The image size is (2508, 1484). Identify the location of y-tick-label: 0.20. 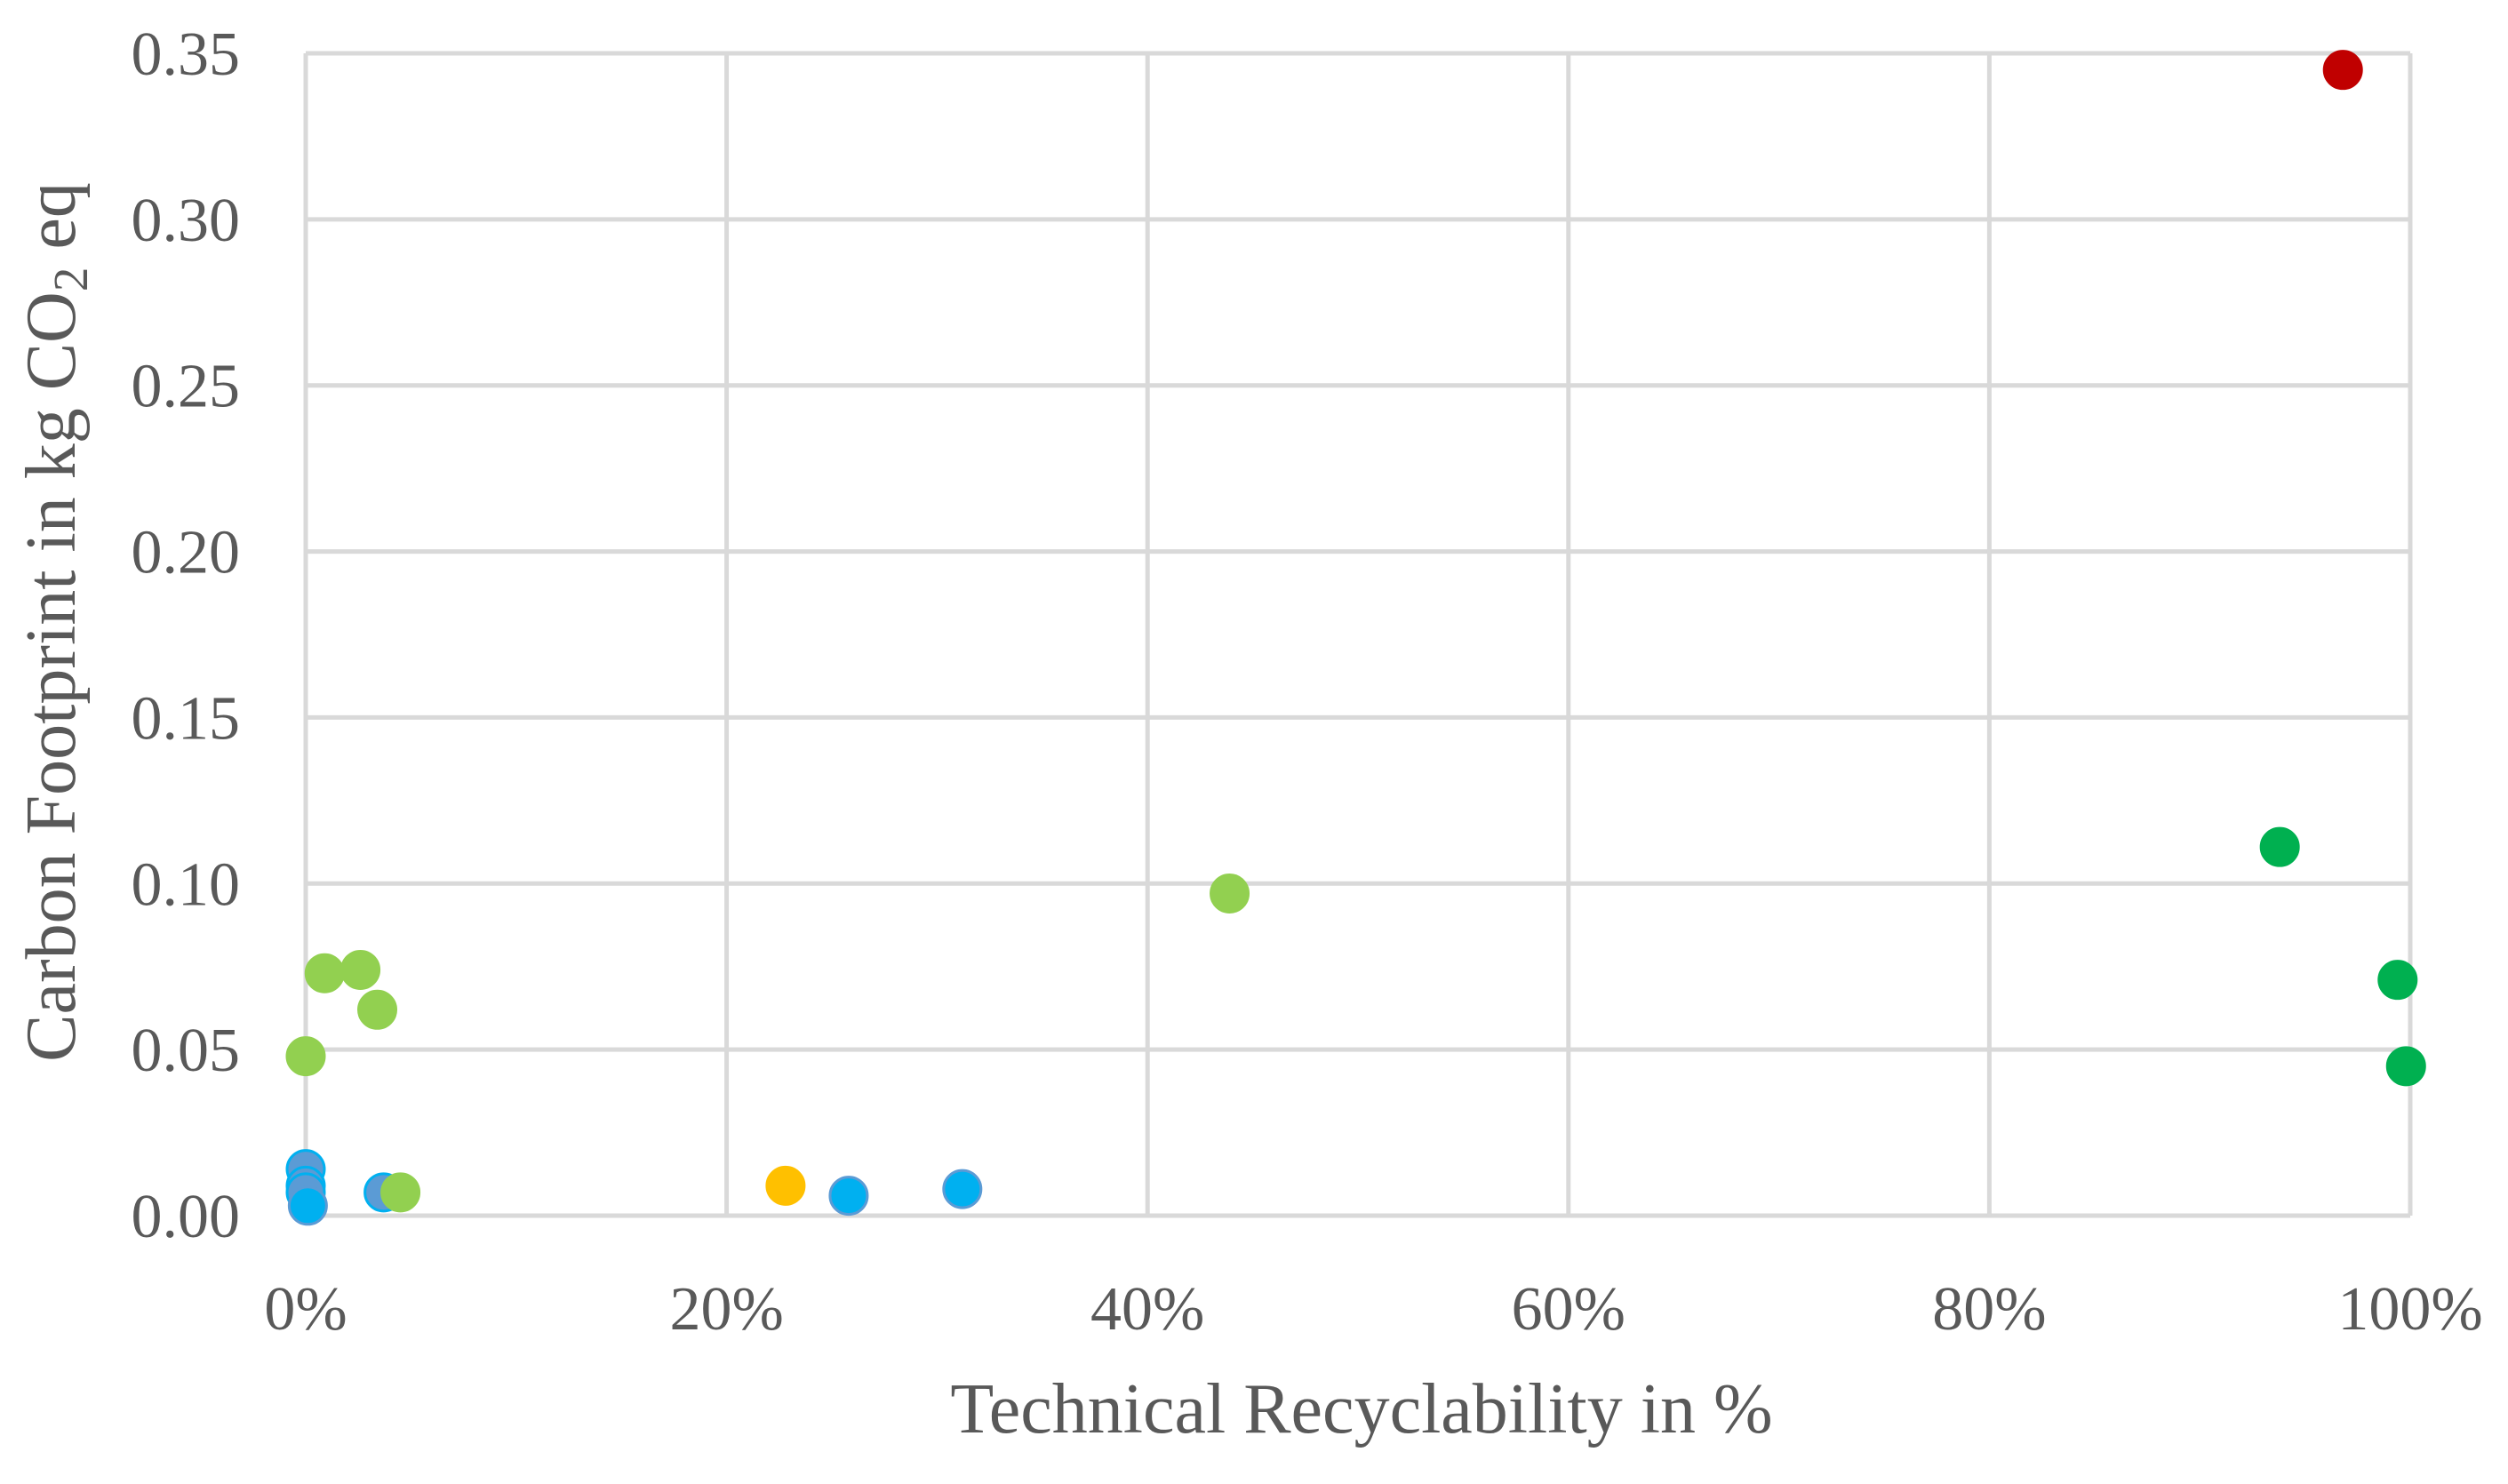
(186, 553).